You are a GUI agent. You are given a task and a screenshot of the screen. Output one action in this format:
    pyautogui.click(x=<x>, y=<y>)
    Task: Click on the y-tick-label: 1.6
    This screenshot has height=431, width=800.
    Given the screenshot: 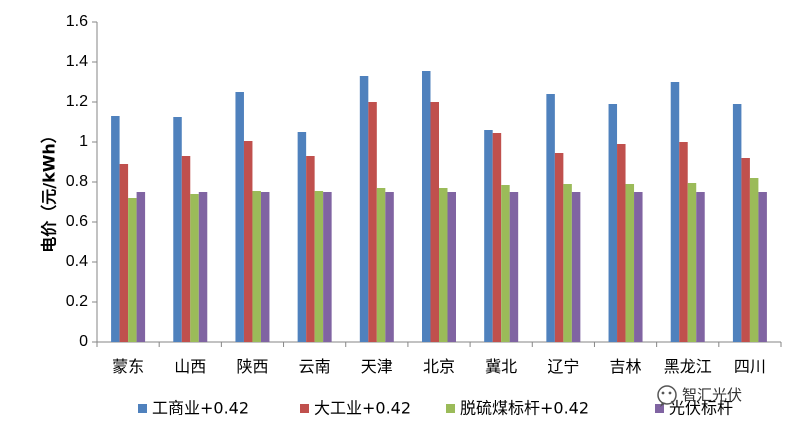 What is the action you would take?
    pyautogui.click(x=77, y=21)
    